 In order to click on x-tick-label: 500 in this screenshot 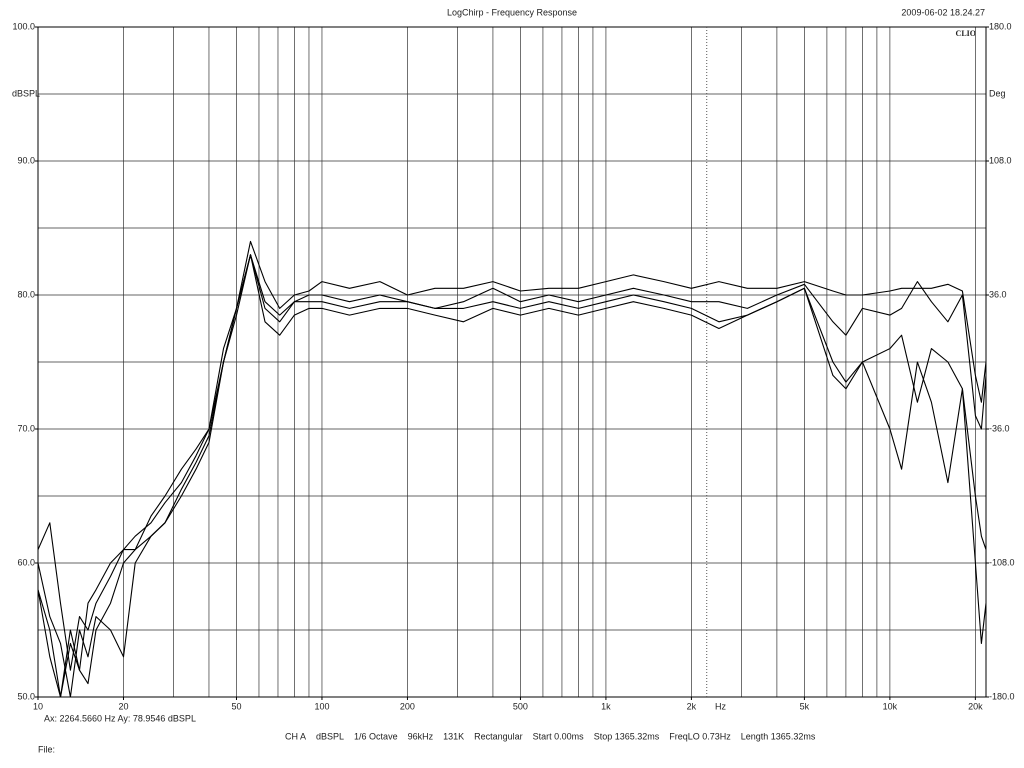, I will do `click(520, 706)`.